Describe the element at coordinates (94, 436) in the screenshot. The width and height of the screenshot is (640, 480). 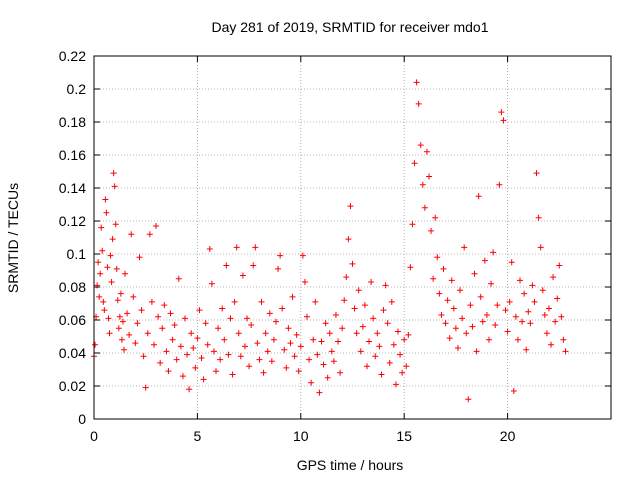
I see `x-tick-label: 0` at that location.